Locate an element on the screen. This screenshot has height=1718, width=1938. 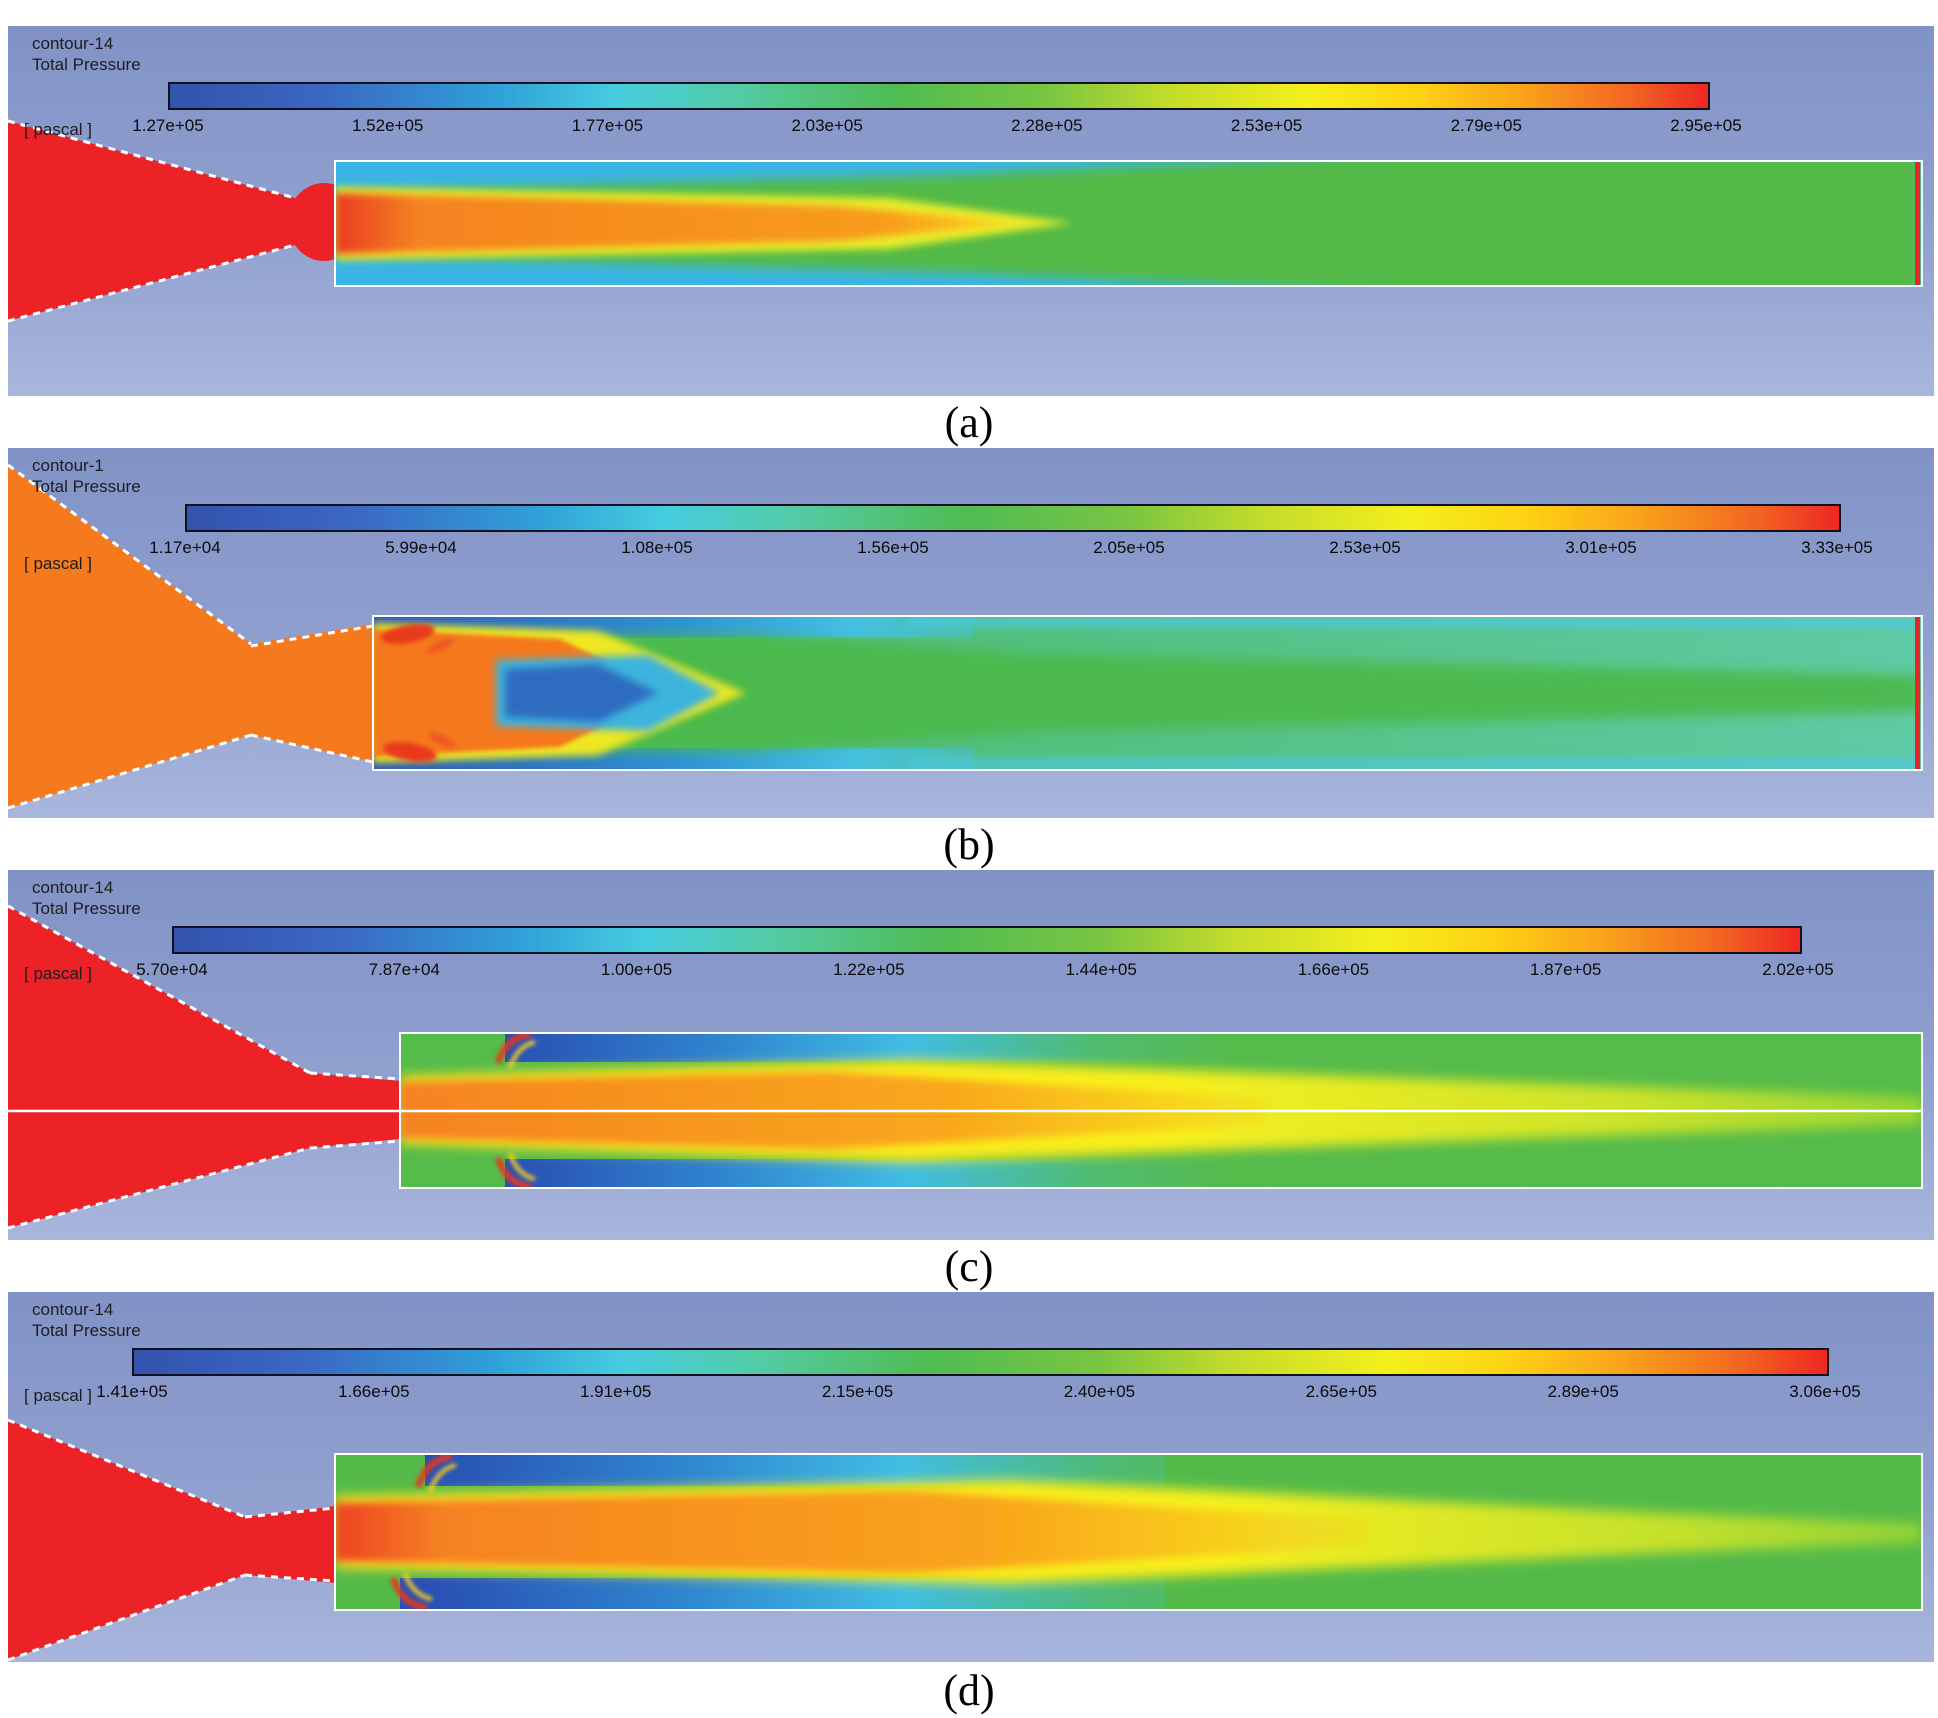
colorbar-tick: 1.27e+05 is located at coordinates (168, 125).